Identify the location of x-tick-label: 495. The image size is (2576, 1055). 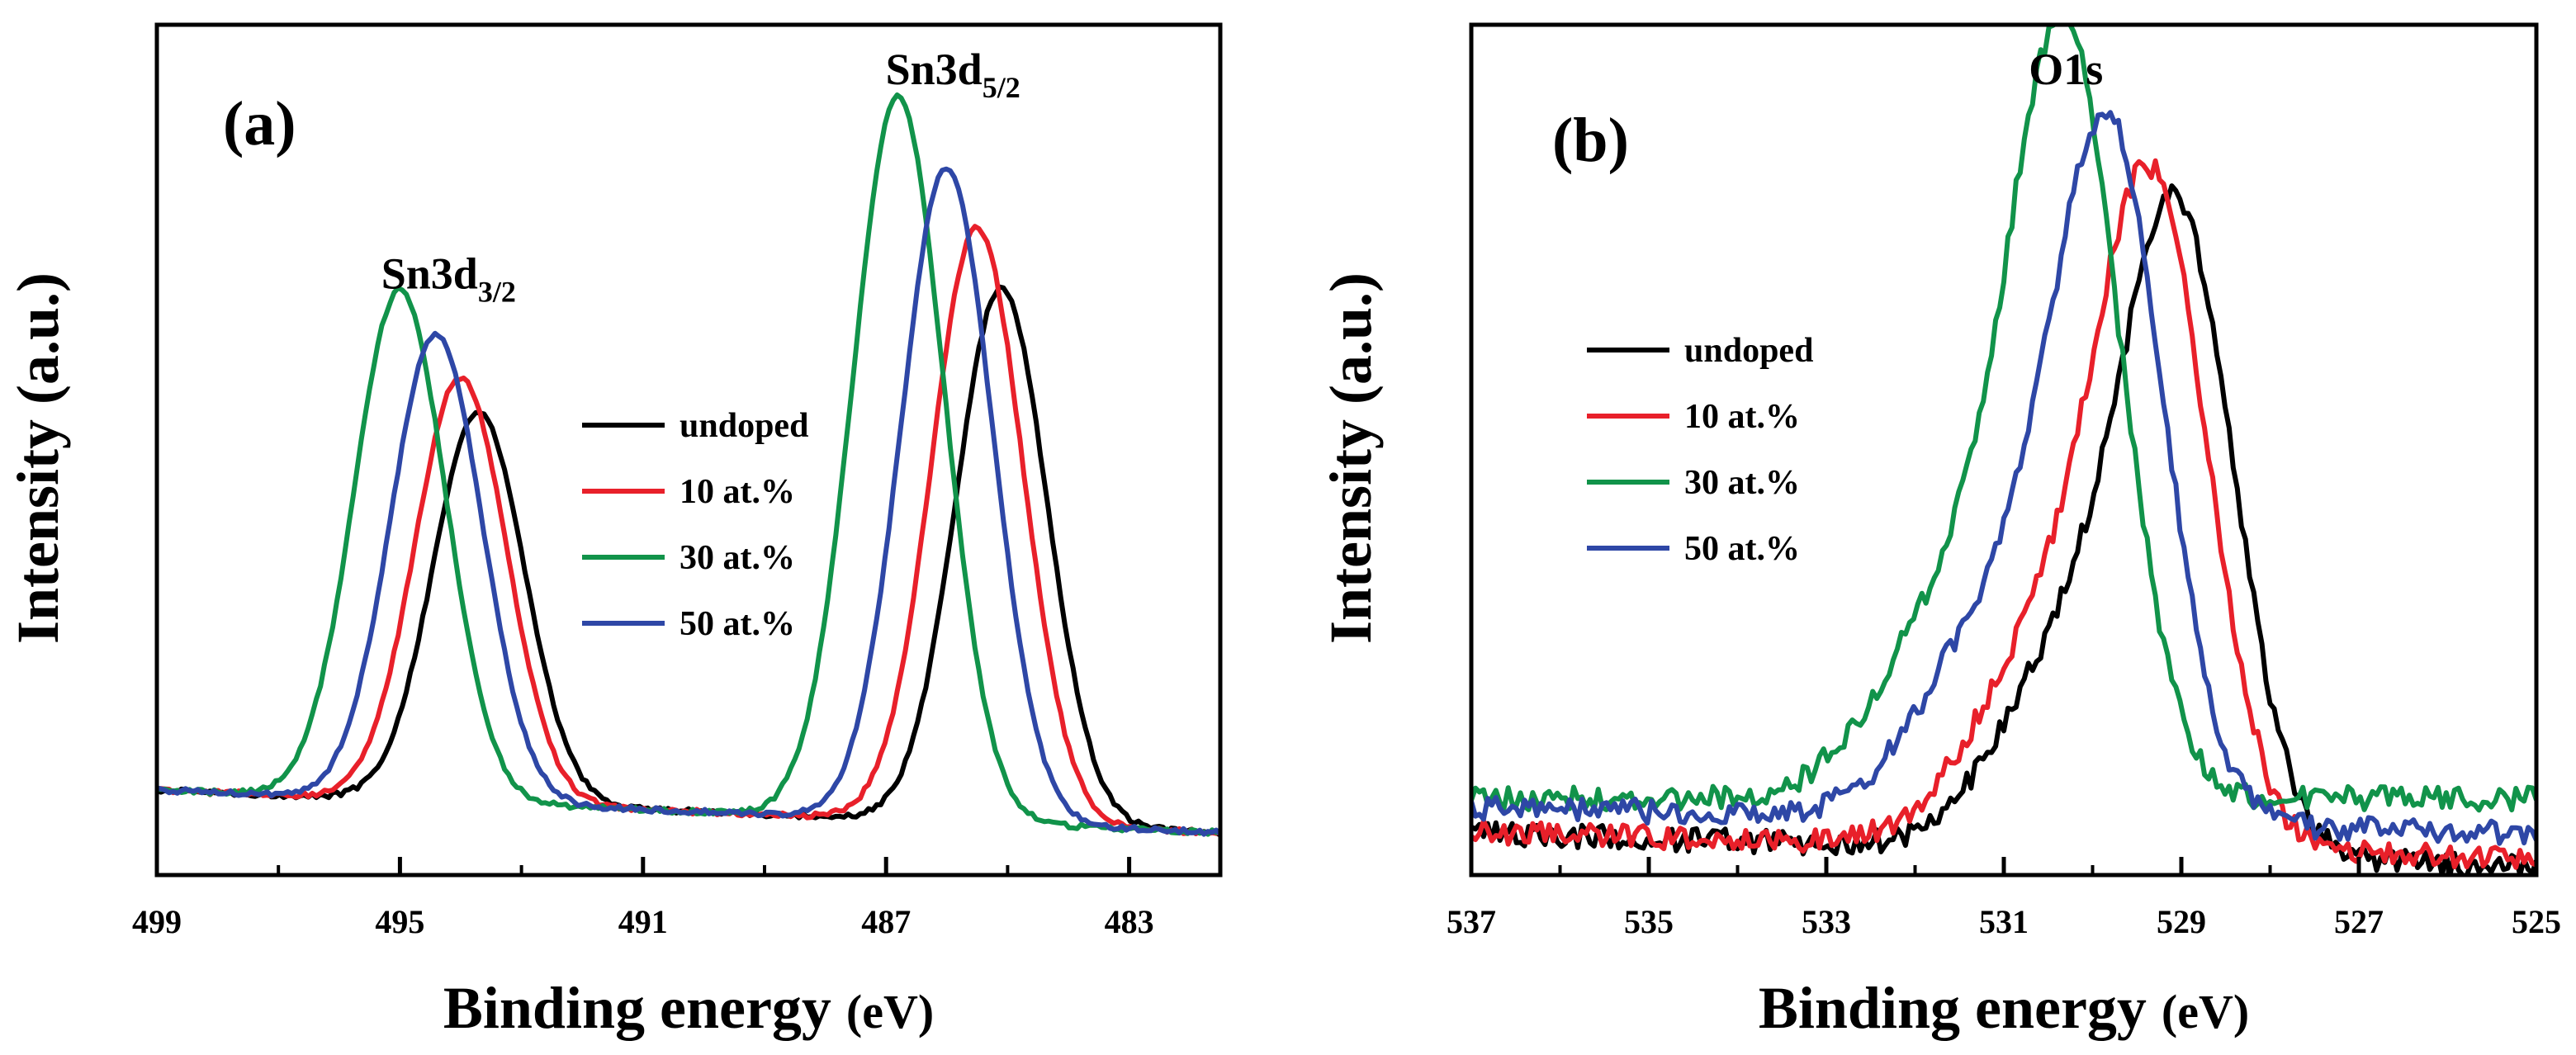
(399, 921).